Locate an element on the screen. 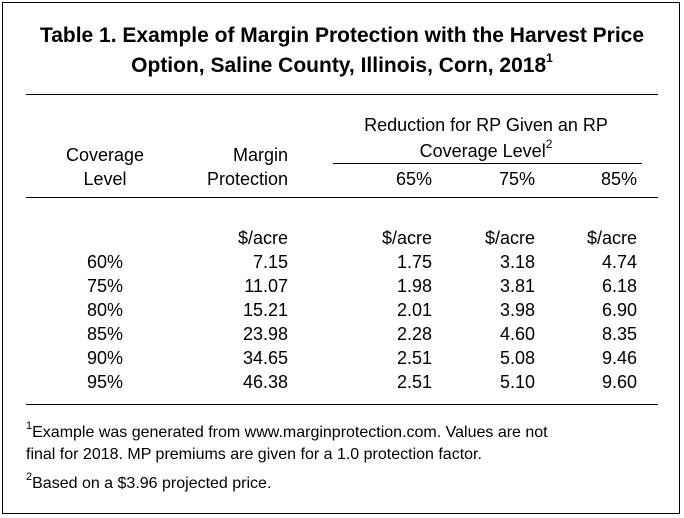 The height and width of the screenshot is (518, 684). footnote-2-marker: 2 is located at coordinates (29, 476).